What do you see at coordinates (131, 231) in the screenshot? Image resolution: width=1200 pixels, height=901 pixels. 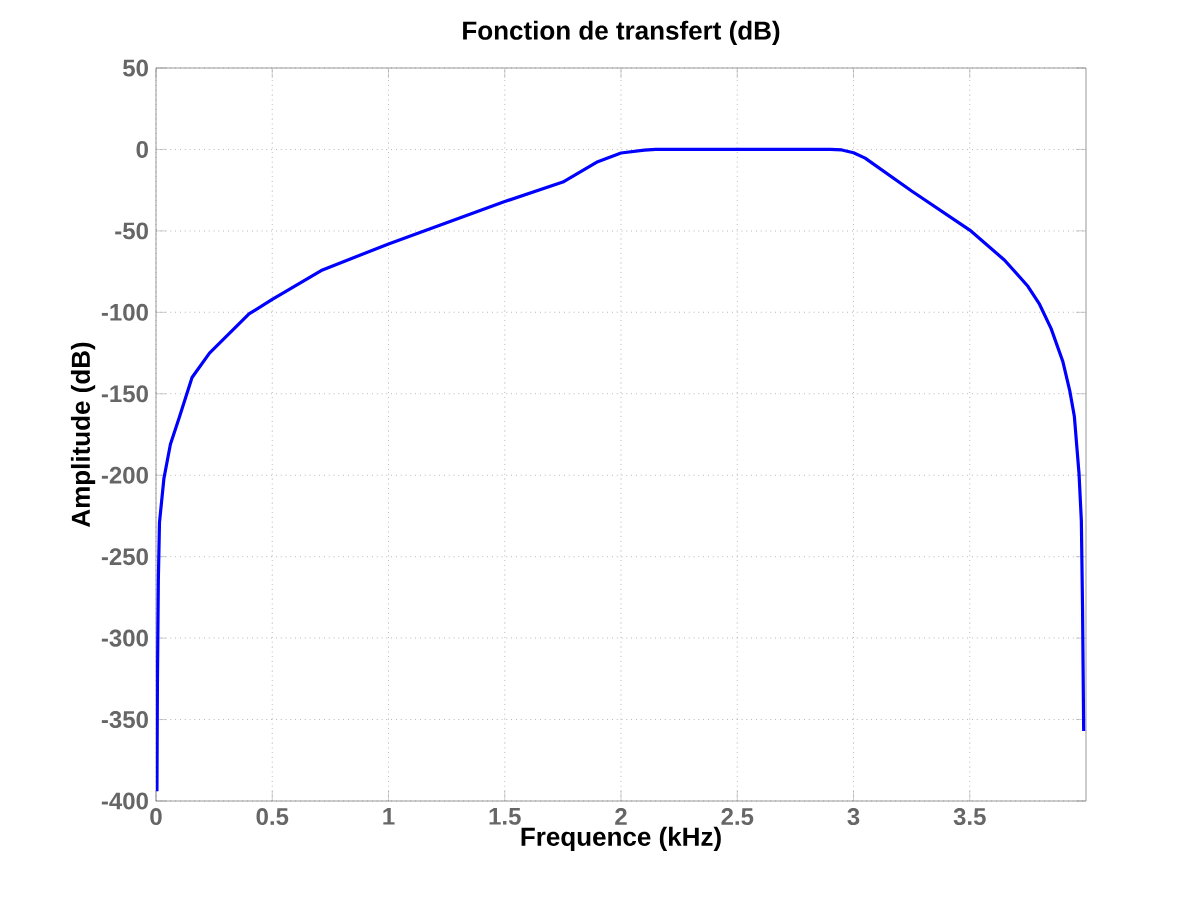 I see `y-tick-label: -50` at bounding box center [131, 231].